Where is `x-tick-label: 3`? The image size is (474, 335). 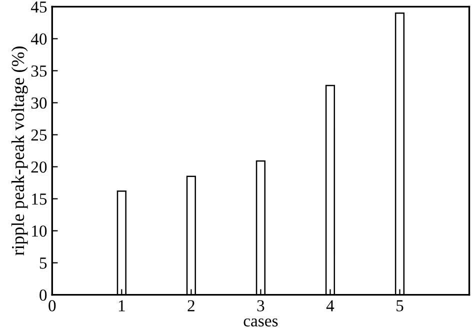 x-tick-label: 3 is located at coordinates (260, 306).